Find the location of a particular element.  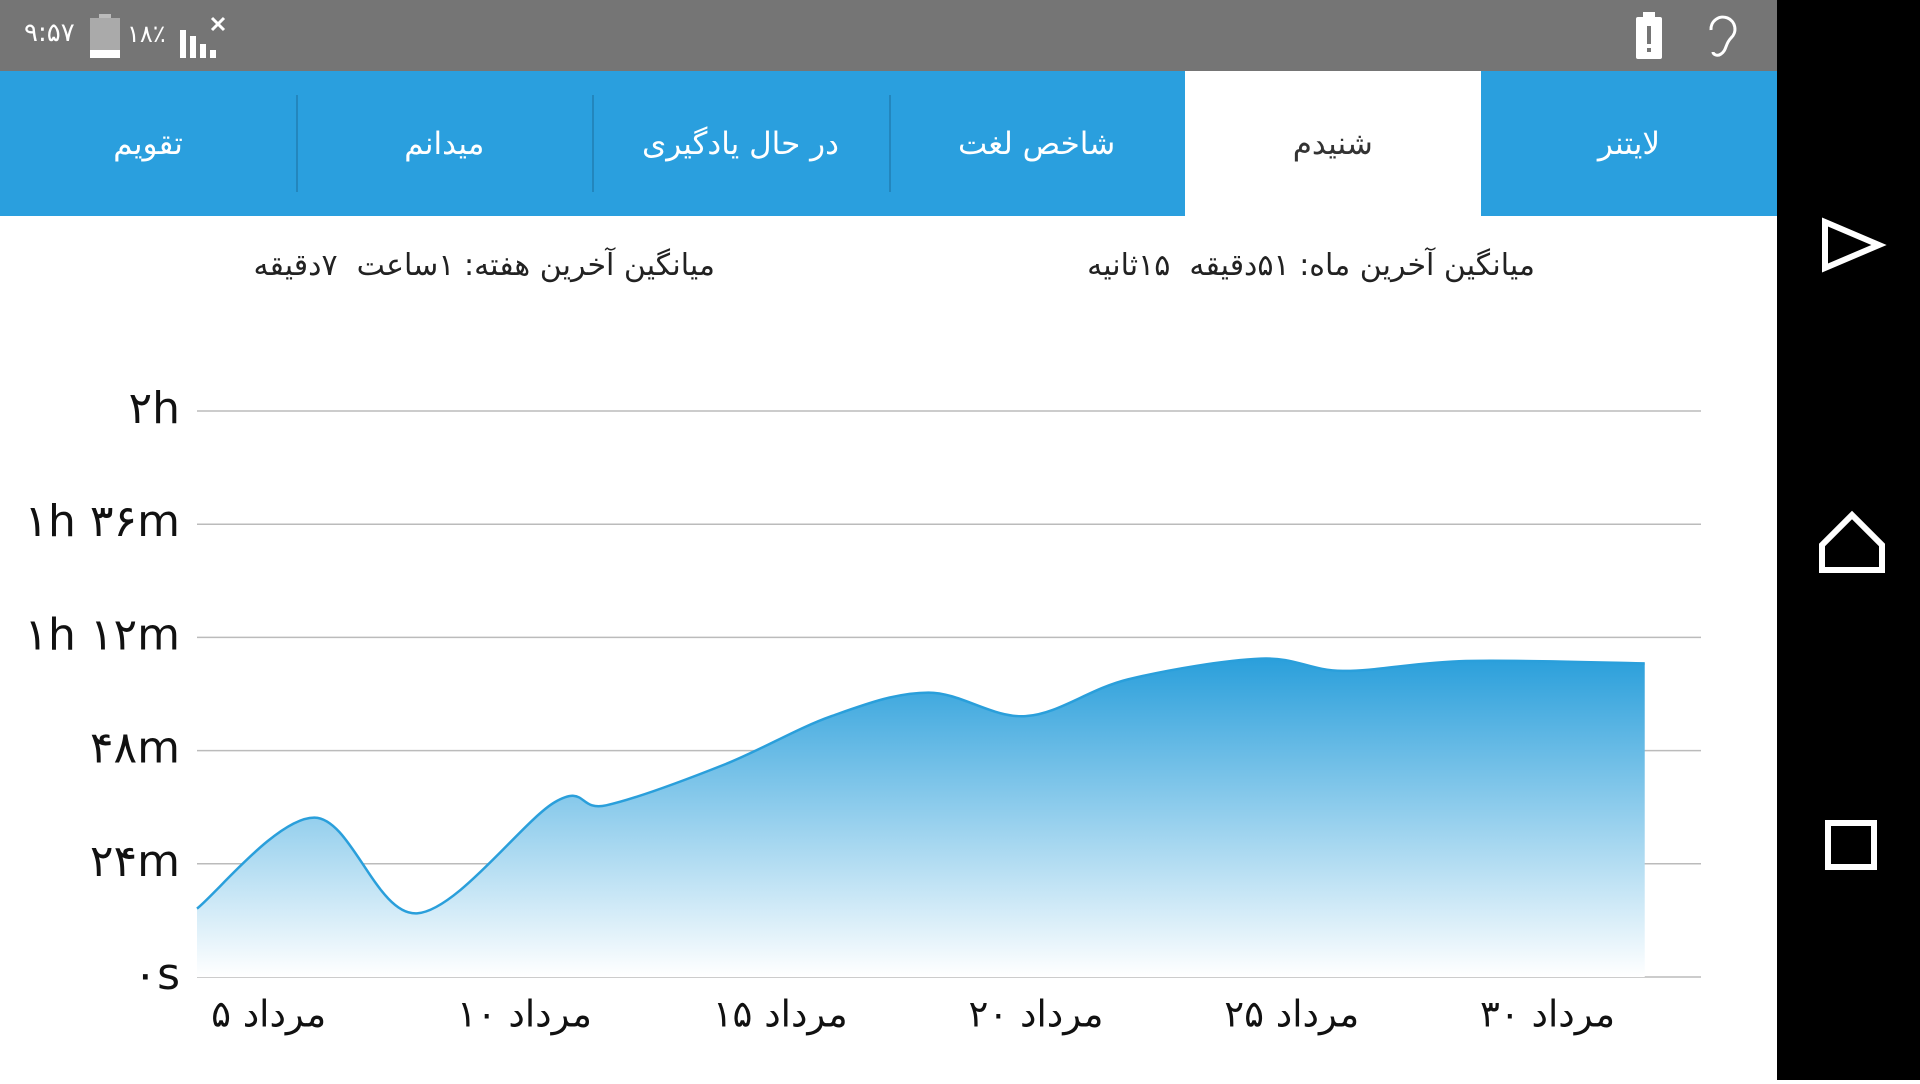

y-tick-label: ۲۴m is located at coordinates (135, 861).